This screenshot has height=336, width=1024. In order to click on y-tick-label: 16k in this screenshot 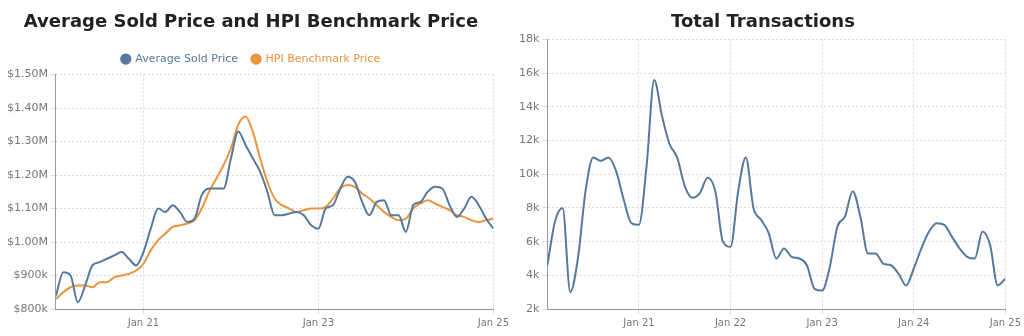, I will do `click(529, 73)`.